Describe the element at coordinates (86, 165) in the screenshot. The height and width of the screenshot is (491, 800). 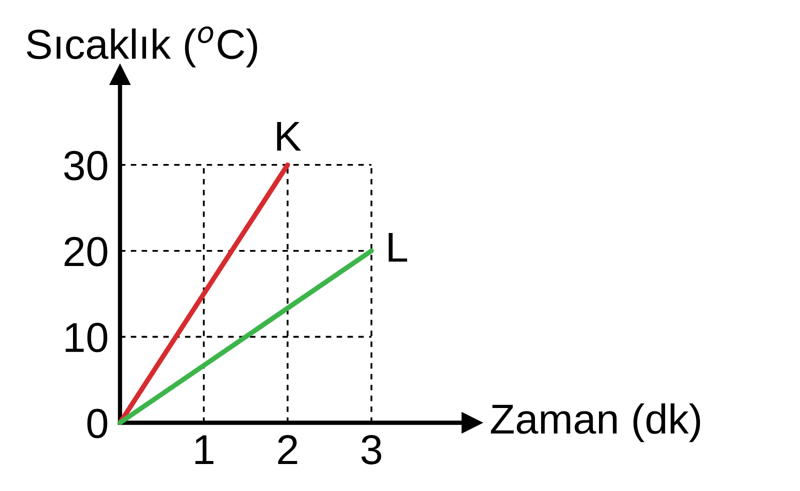
I see `y-tick-label: 30` at that location.